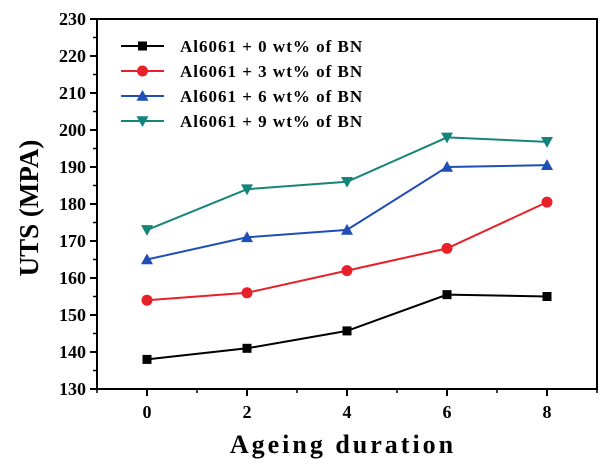 This screenshot has height=464, width=605. What do you see at coordinates (72, 278) in the screenshot?
I see `y-tick-label: 160` at bounding box center [72, 278].